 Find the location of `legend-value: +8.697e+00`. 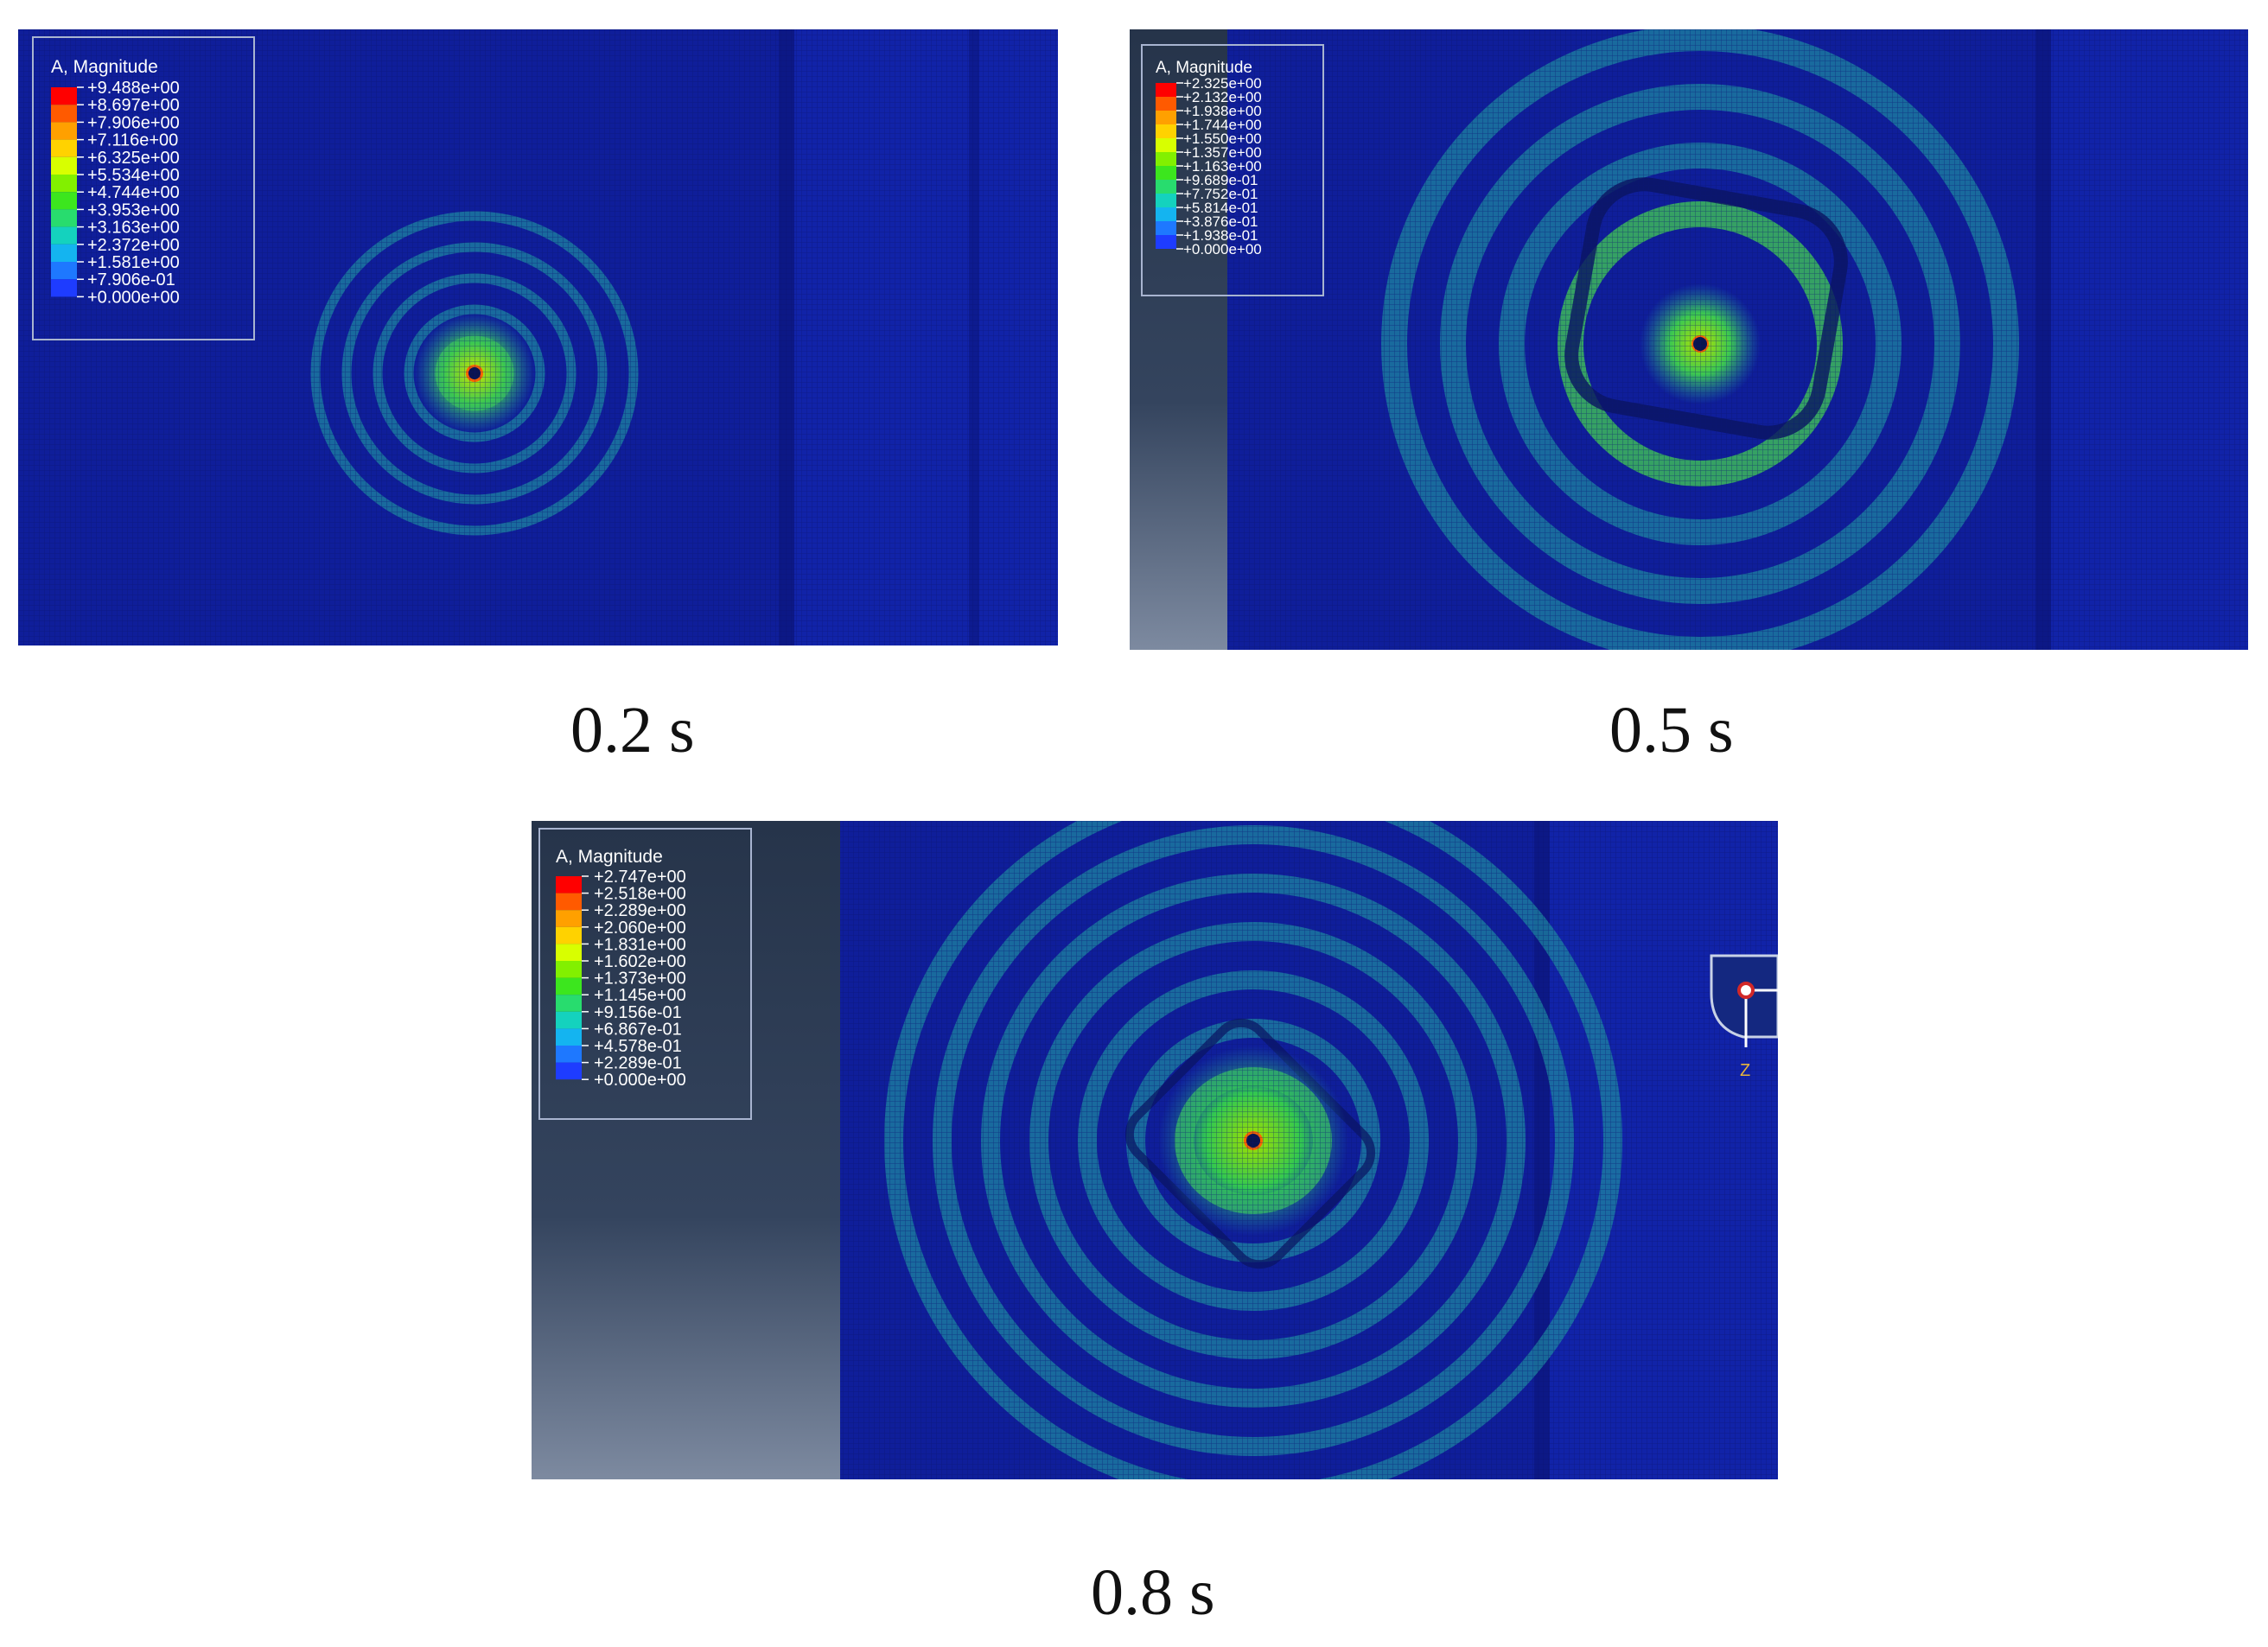

legend-value: +8.697e+00 is located at coordinates (133, 106).